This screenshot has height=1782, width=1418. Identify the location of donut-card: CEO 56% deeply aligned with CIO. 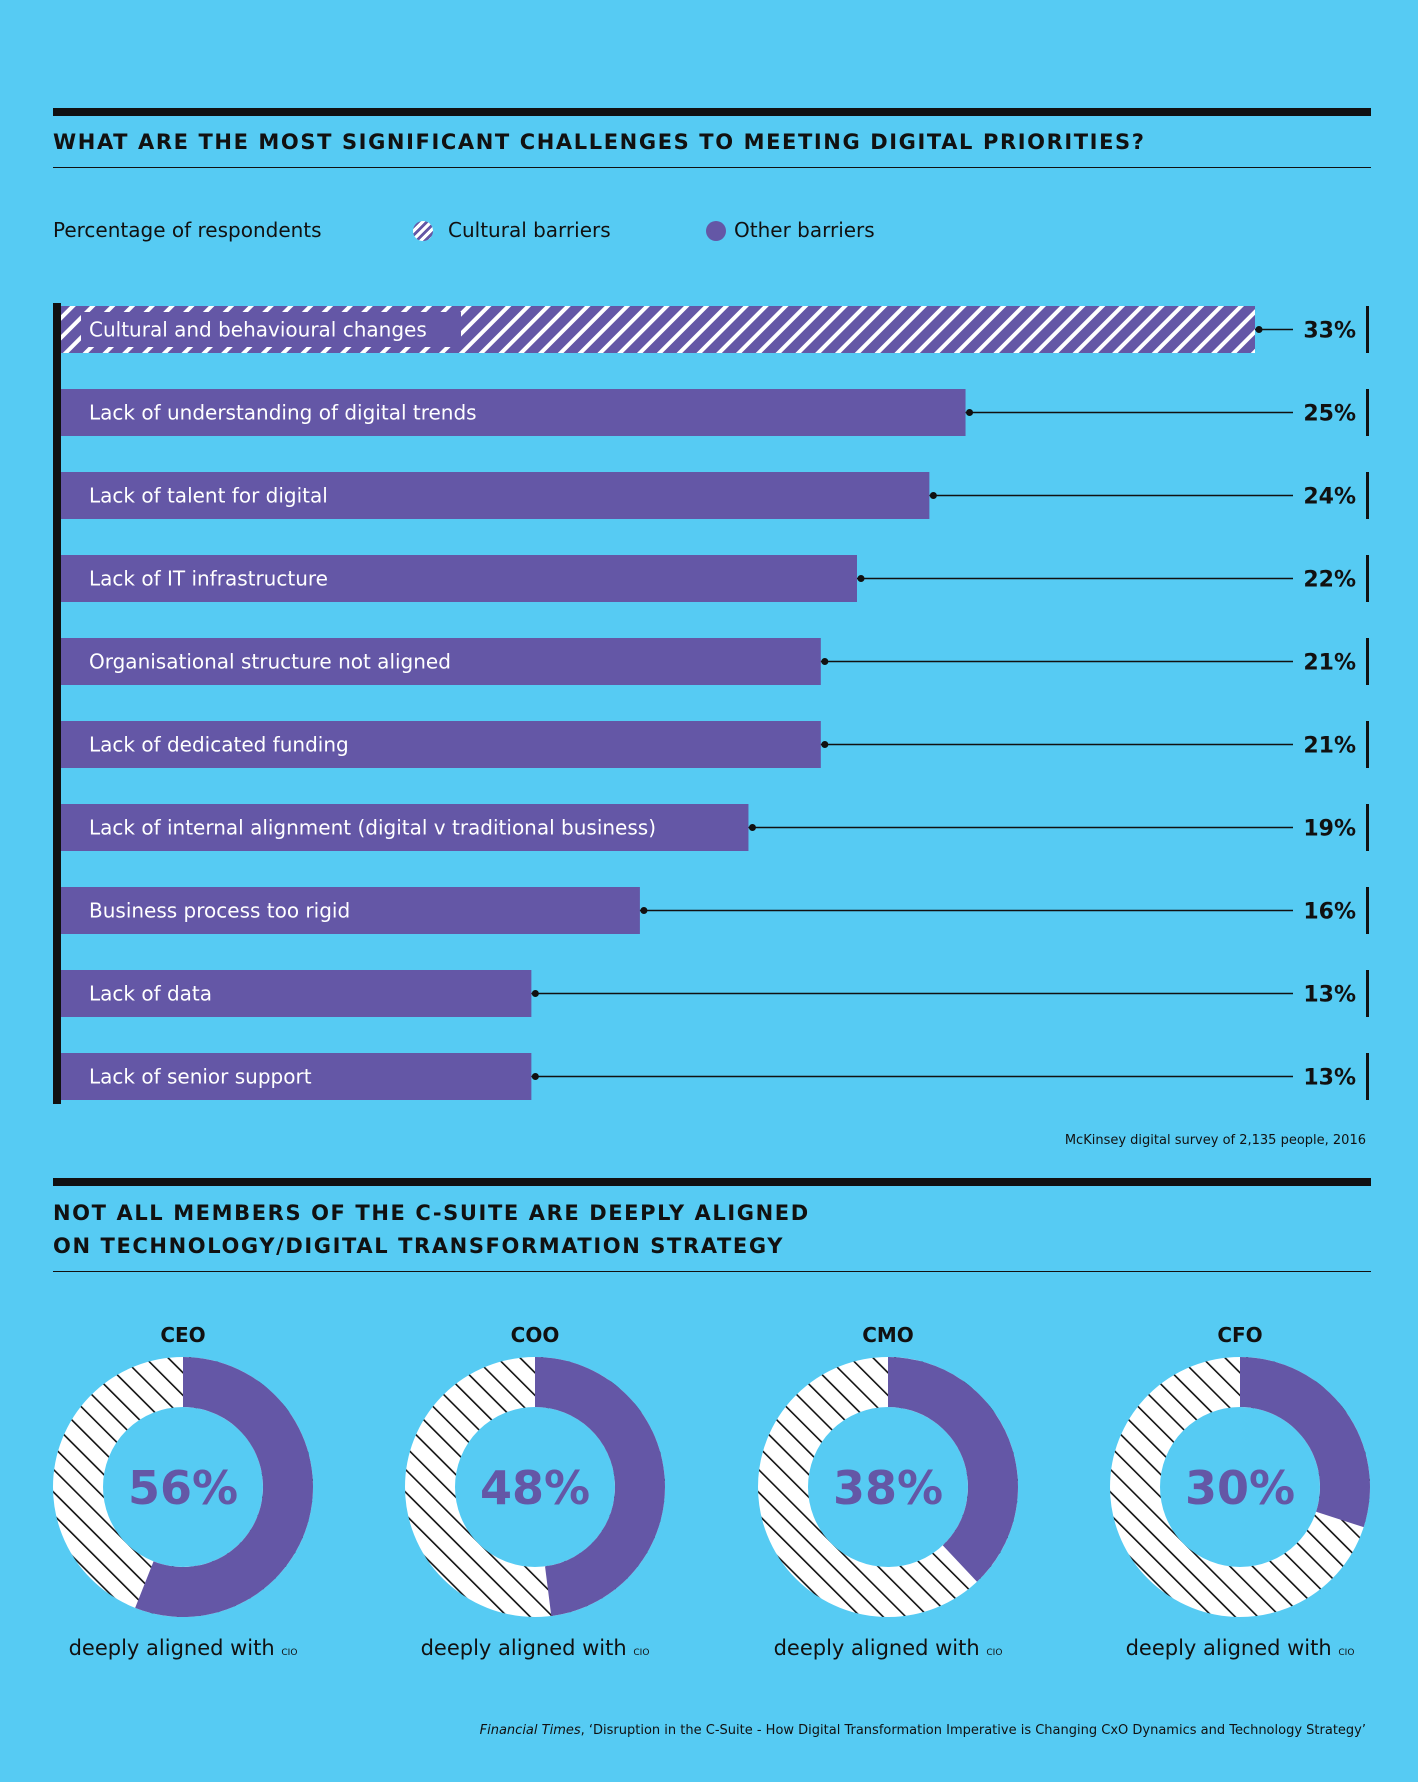
(183, 1489).